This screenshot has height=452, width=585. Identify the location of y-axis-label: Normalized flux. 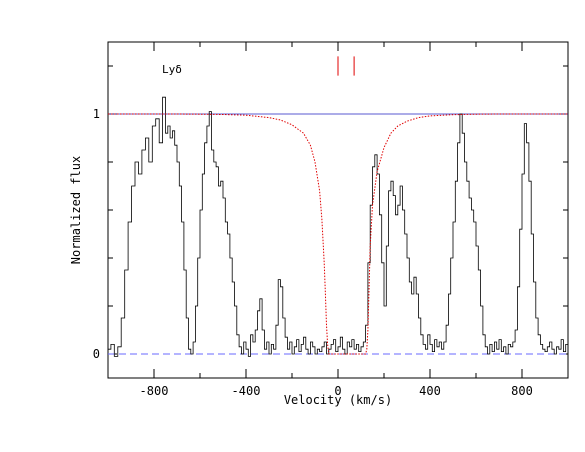
(76, 210).